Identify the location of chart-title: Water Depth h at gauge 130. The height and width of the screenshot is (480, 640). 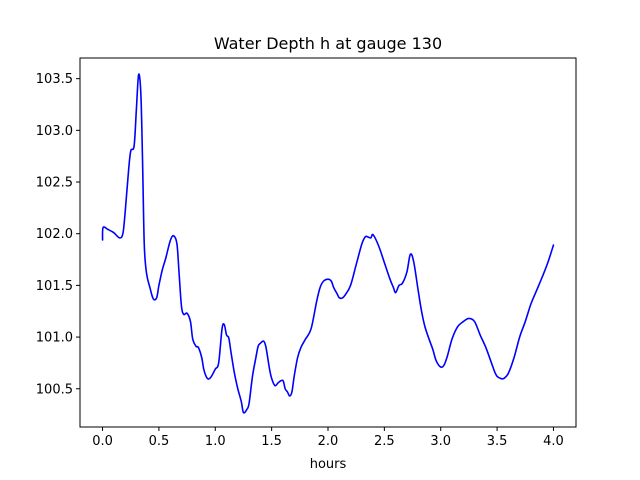
(328, 43).